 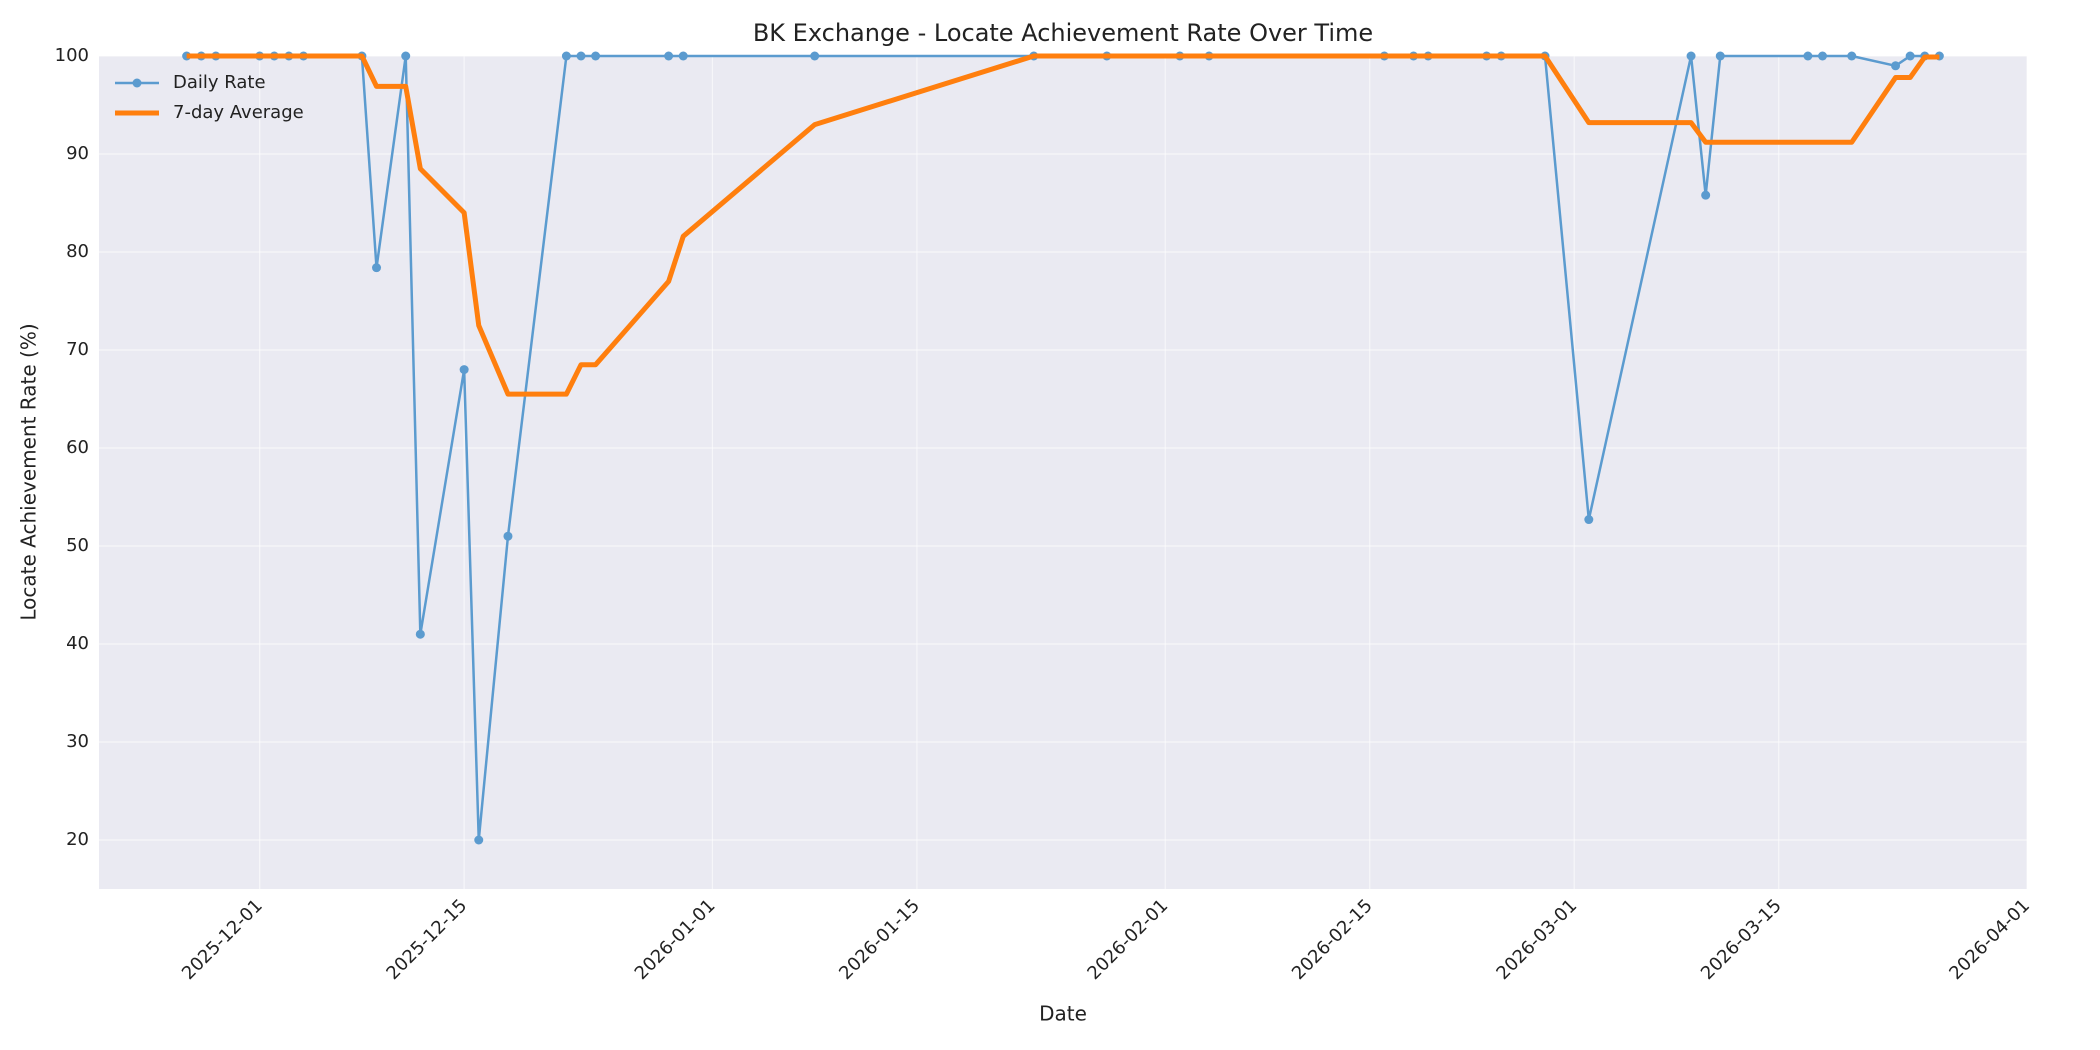 I want to click on y-tick-label: 100, so click(x=72, y=55).